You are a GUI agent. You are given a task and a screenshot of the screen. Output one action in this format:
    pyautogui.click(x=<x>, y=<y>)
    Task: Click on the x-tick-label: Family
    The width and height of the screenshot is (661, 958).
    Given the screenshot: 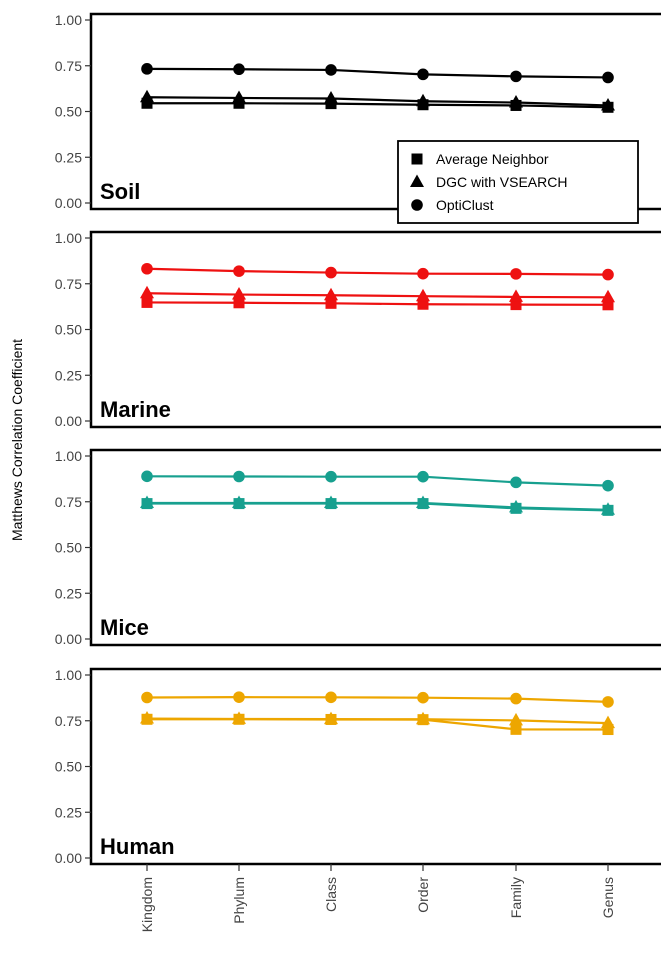 What is the action you would take?
    pyautogui.click(x=516, y=897)
    